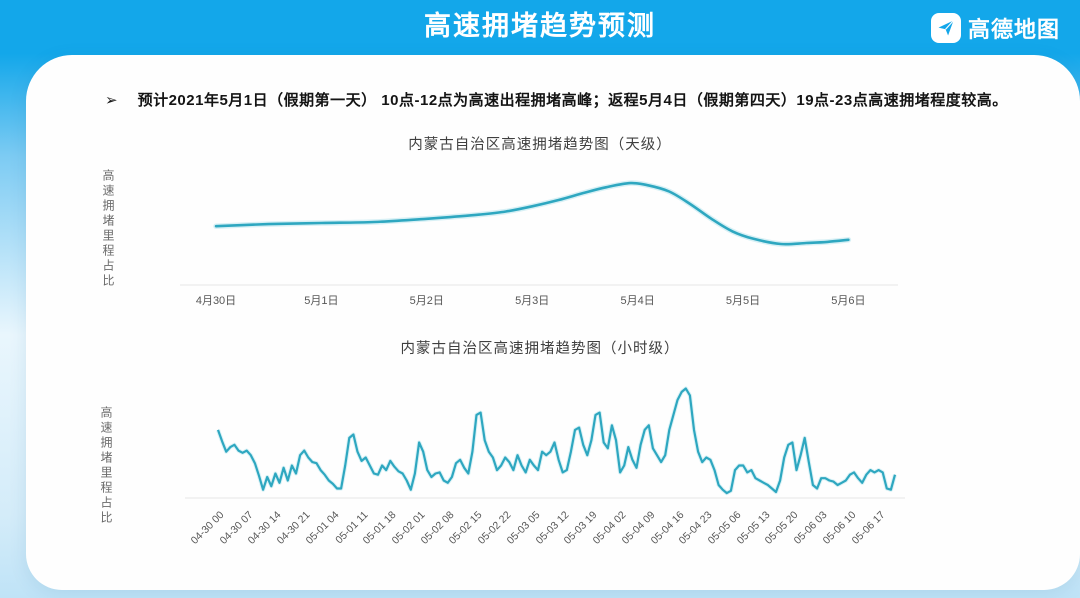 This screenshot has width=1080, height=598. What do you see at coordinates (540, 145) in the screenshot?
I see `daily-chart-title: 内蒙古自治区高速拥堵趋势图（天级）` at bounding box center [540, 145].